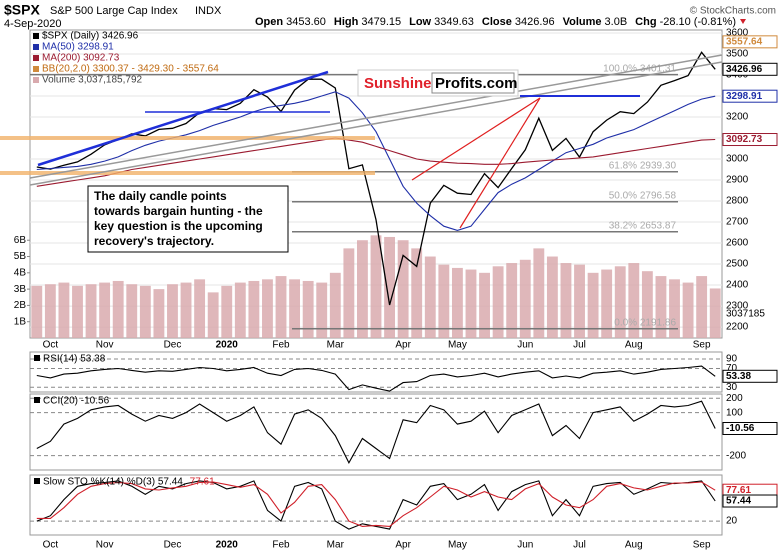 The image size is (780, 552). I want to click on x-tick-label: Jun, so click(525, 545).